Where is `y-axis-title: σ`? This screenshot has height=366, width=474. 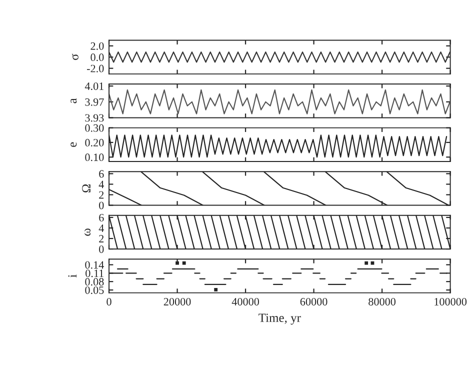 y-axis-title: σ is located at coordinates (75, 57).